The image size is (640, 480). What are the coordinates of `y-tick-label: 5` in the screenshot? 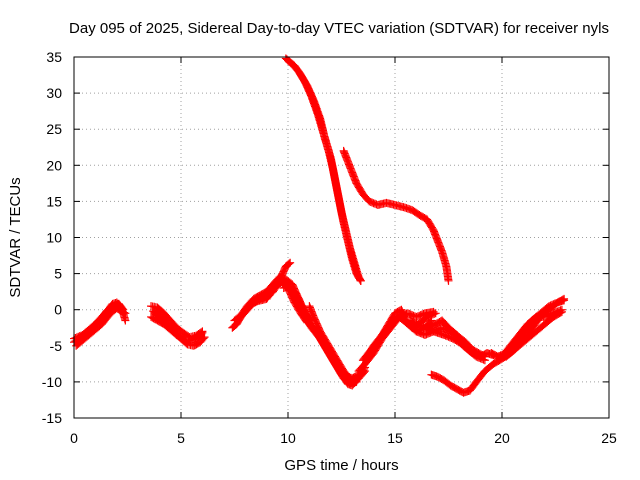 It's located at (58, 274).